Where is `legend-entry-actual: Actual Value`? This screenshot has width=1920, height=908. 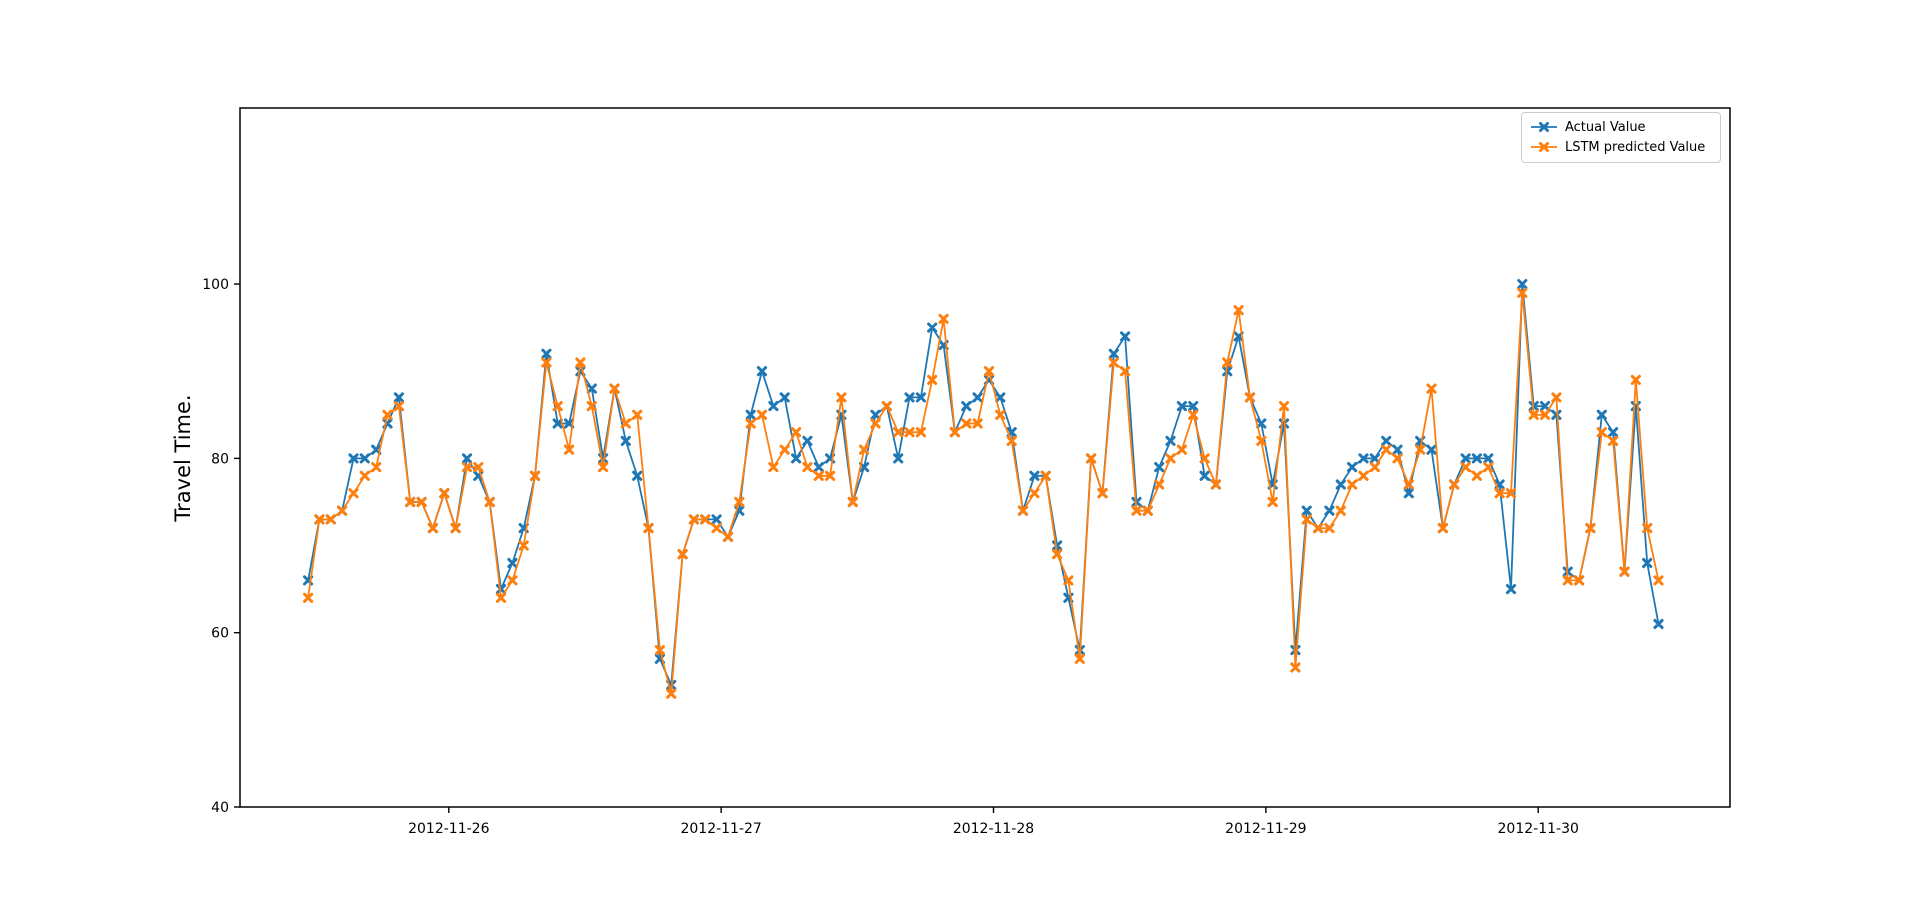
legend-entry-actual: Actual Value is located at coordinates (1621, 127).